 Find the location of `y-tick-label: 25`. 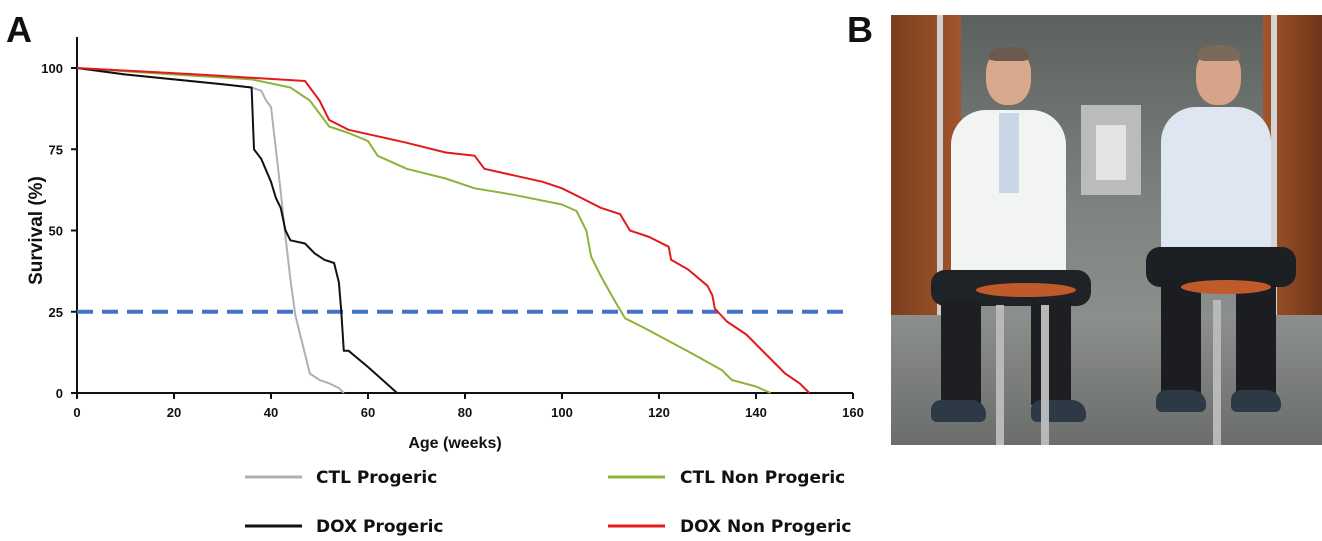

y-tick-label: 25 is located at coordinates (56, 312).